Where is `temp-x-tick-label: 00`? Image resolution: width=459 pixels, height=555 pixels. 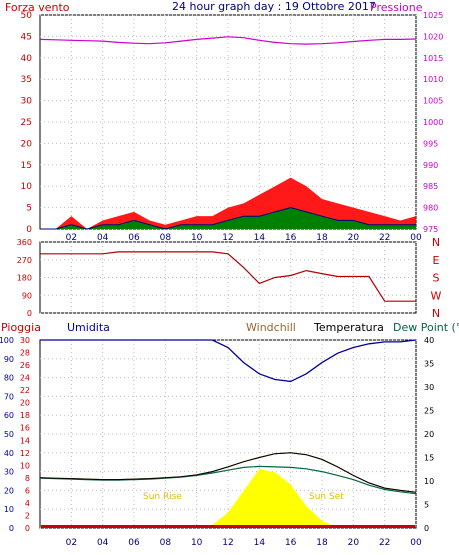 temp-x-tick-label: 00 is located at coordinates (416, 543).